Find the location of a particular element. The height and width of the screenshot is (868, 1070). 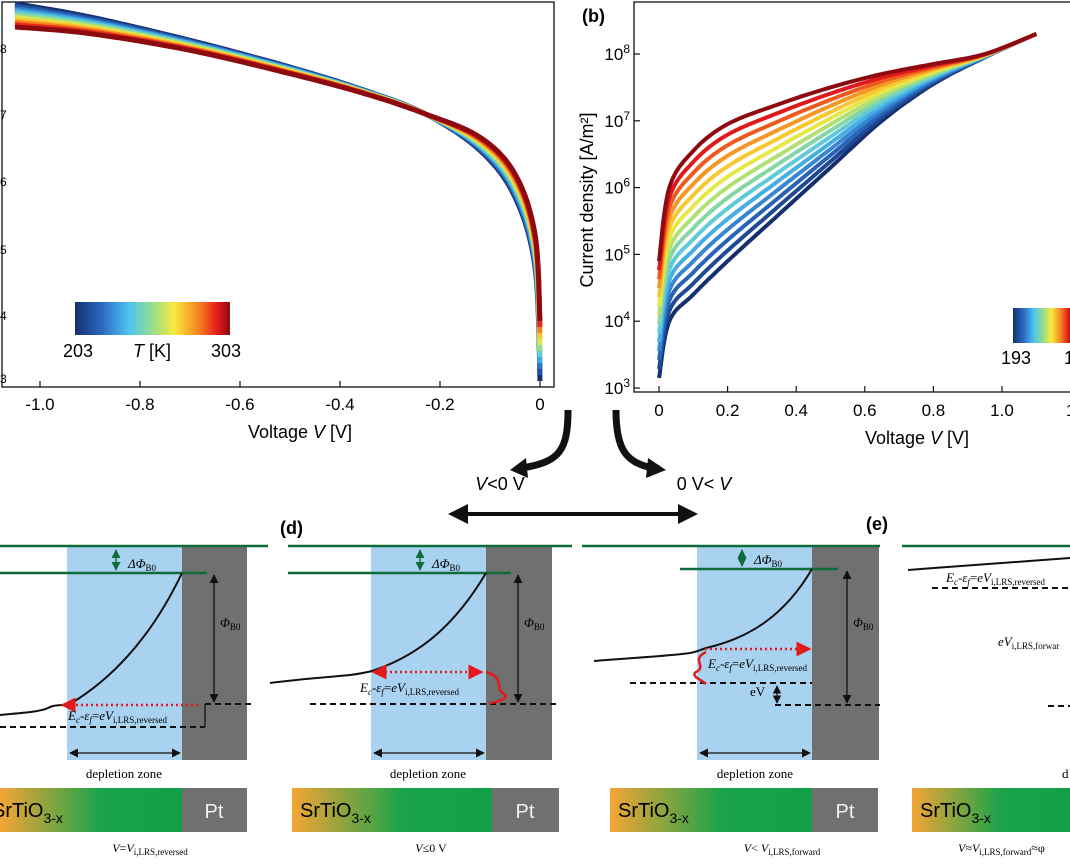

svg-text: 8 is located at coordinates (3, 49).